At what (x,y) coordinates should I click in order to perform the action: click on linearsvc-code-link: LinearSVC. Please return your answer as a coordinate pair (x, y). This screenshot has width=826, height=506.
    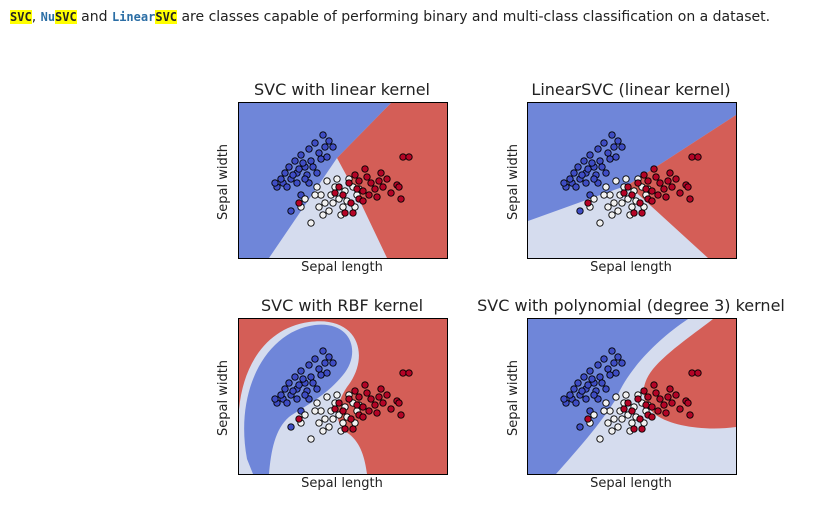
    Looking at the image, I should click on (145, 17).